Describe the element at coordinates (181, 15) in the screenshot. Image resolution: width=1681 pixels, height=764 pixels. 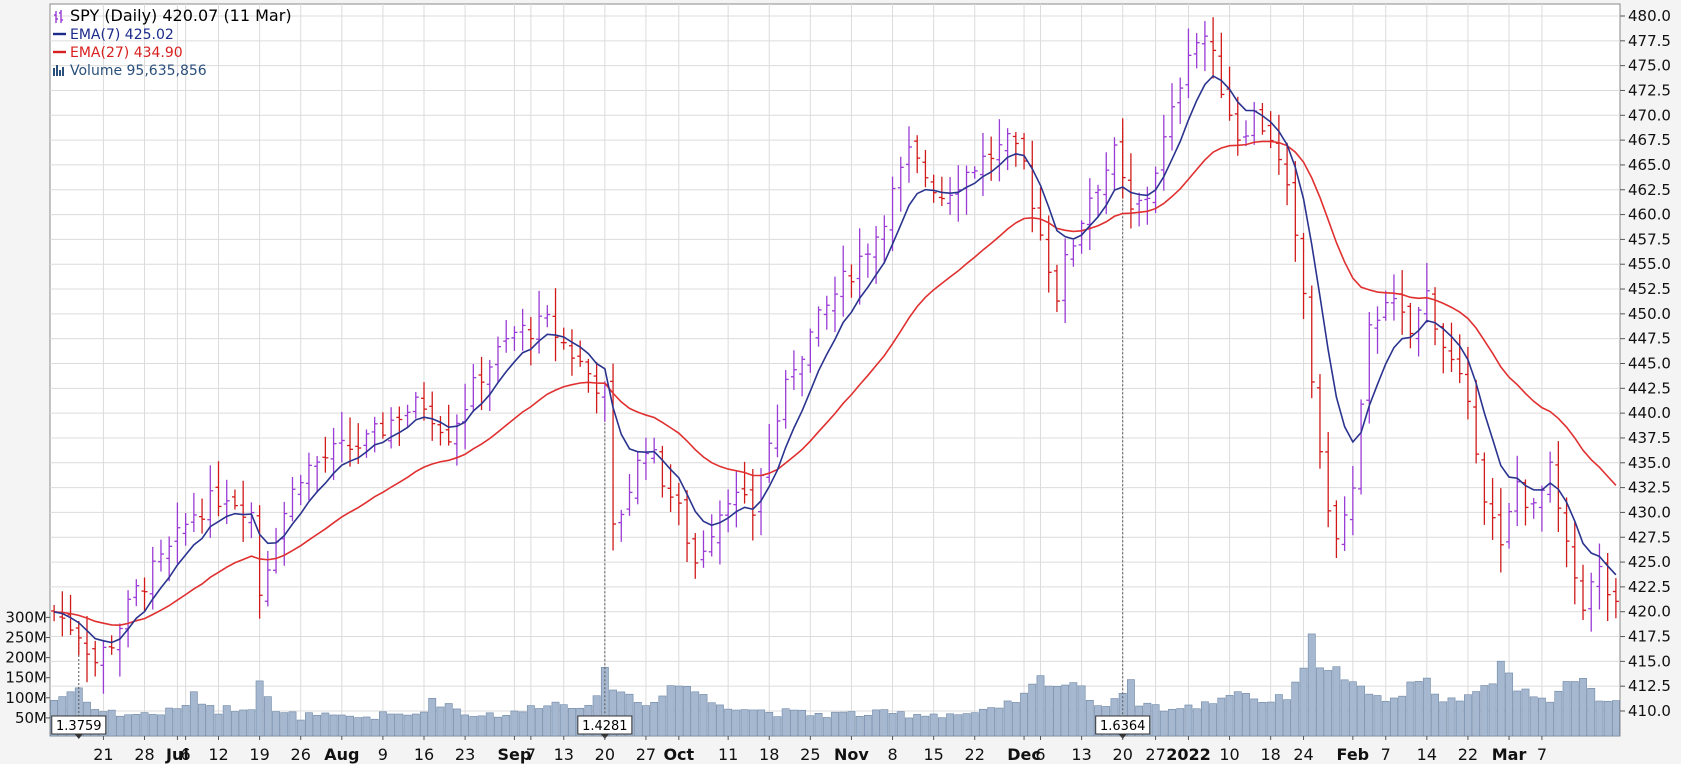
I see `legend-label: SPY (Daily) 420.07 (11 Mar)` at that location.